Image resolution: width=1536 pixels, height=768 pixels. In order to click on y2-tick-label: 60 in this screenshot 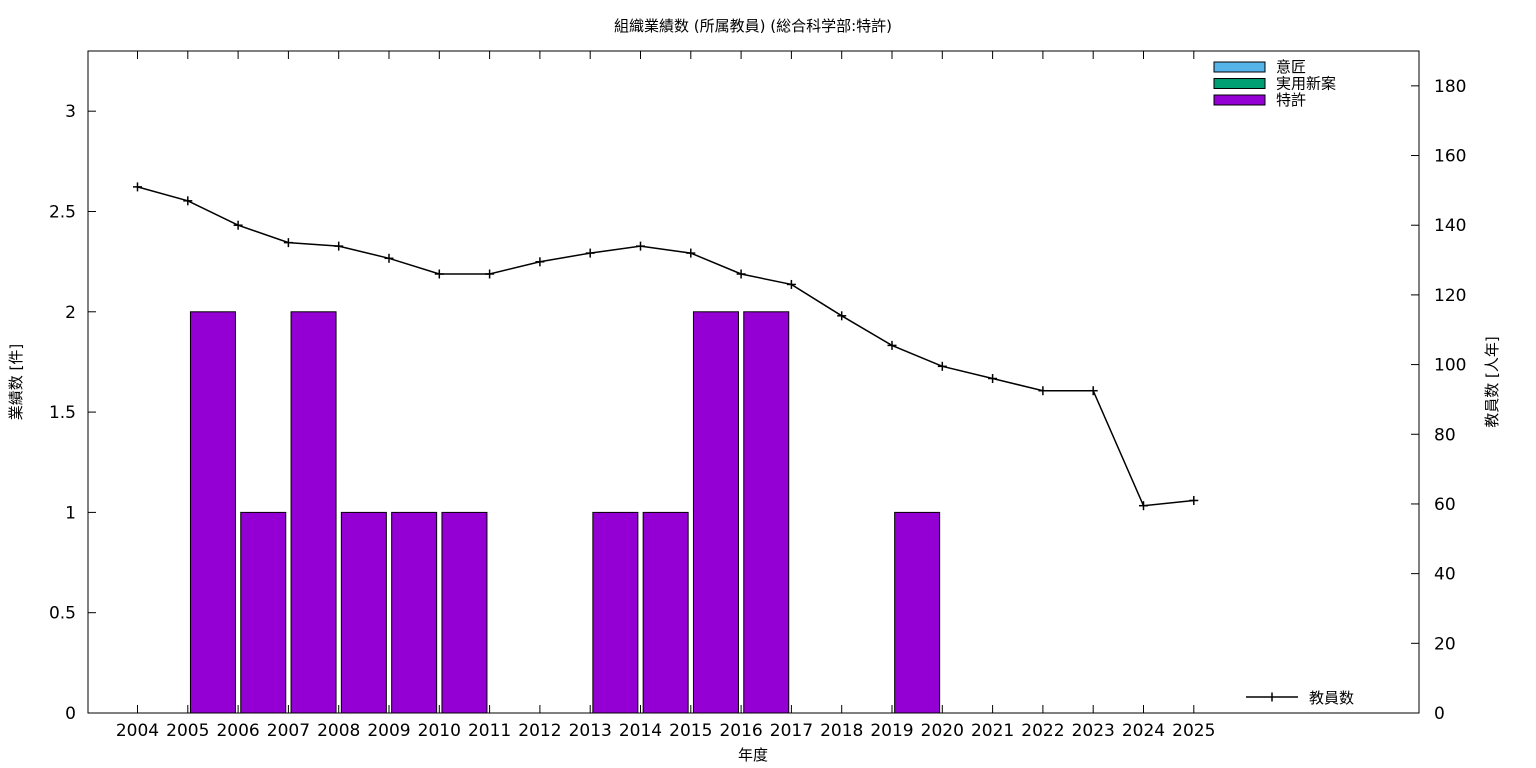, I will do `click(1445, 505)`.